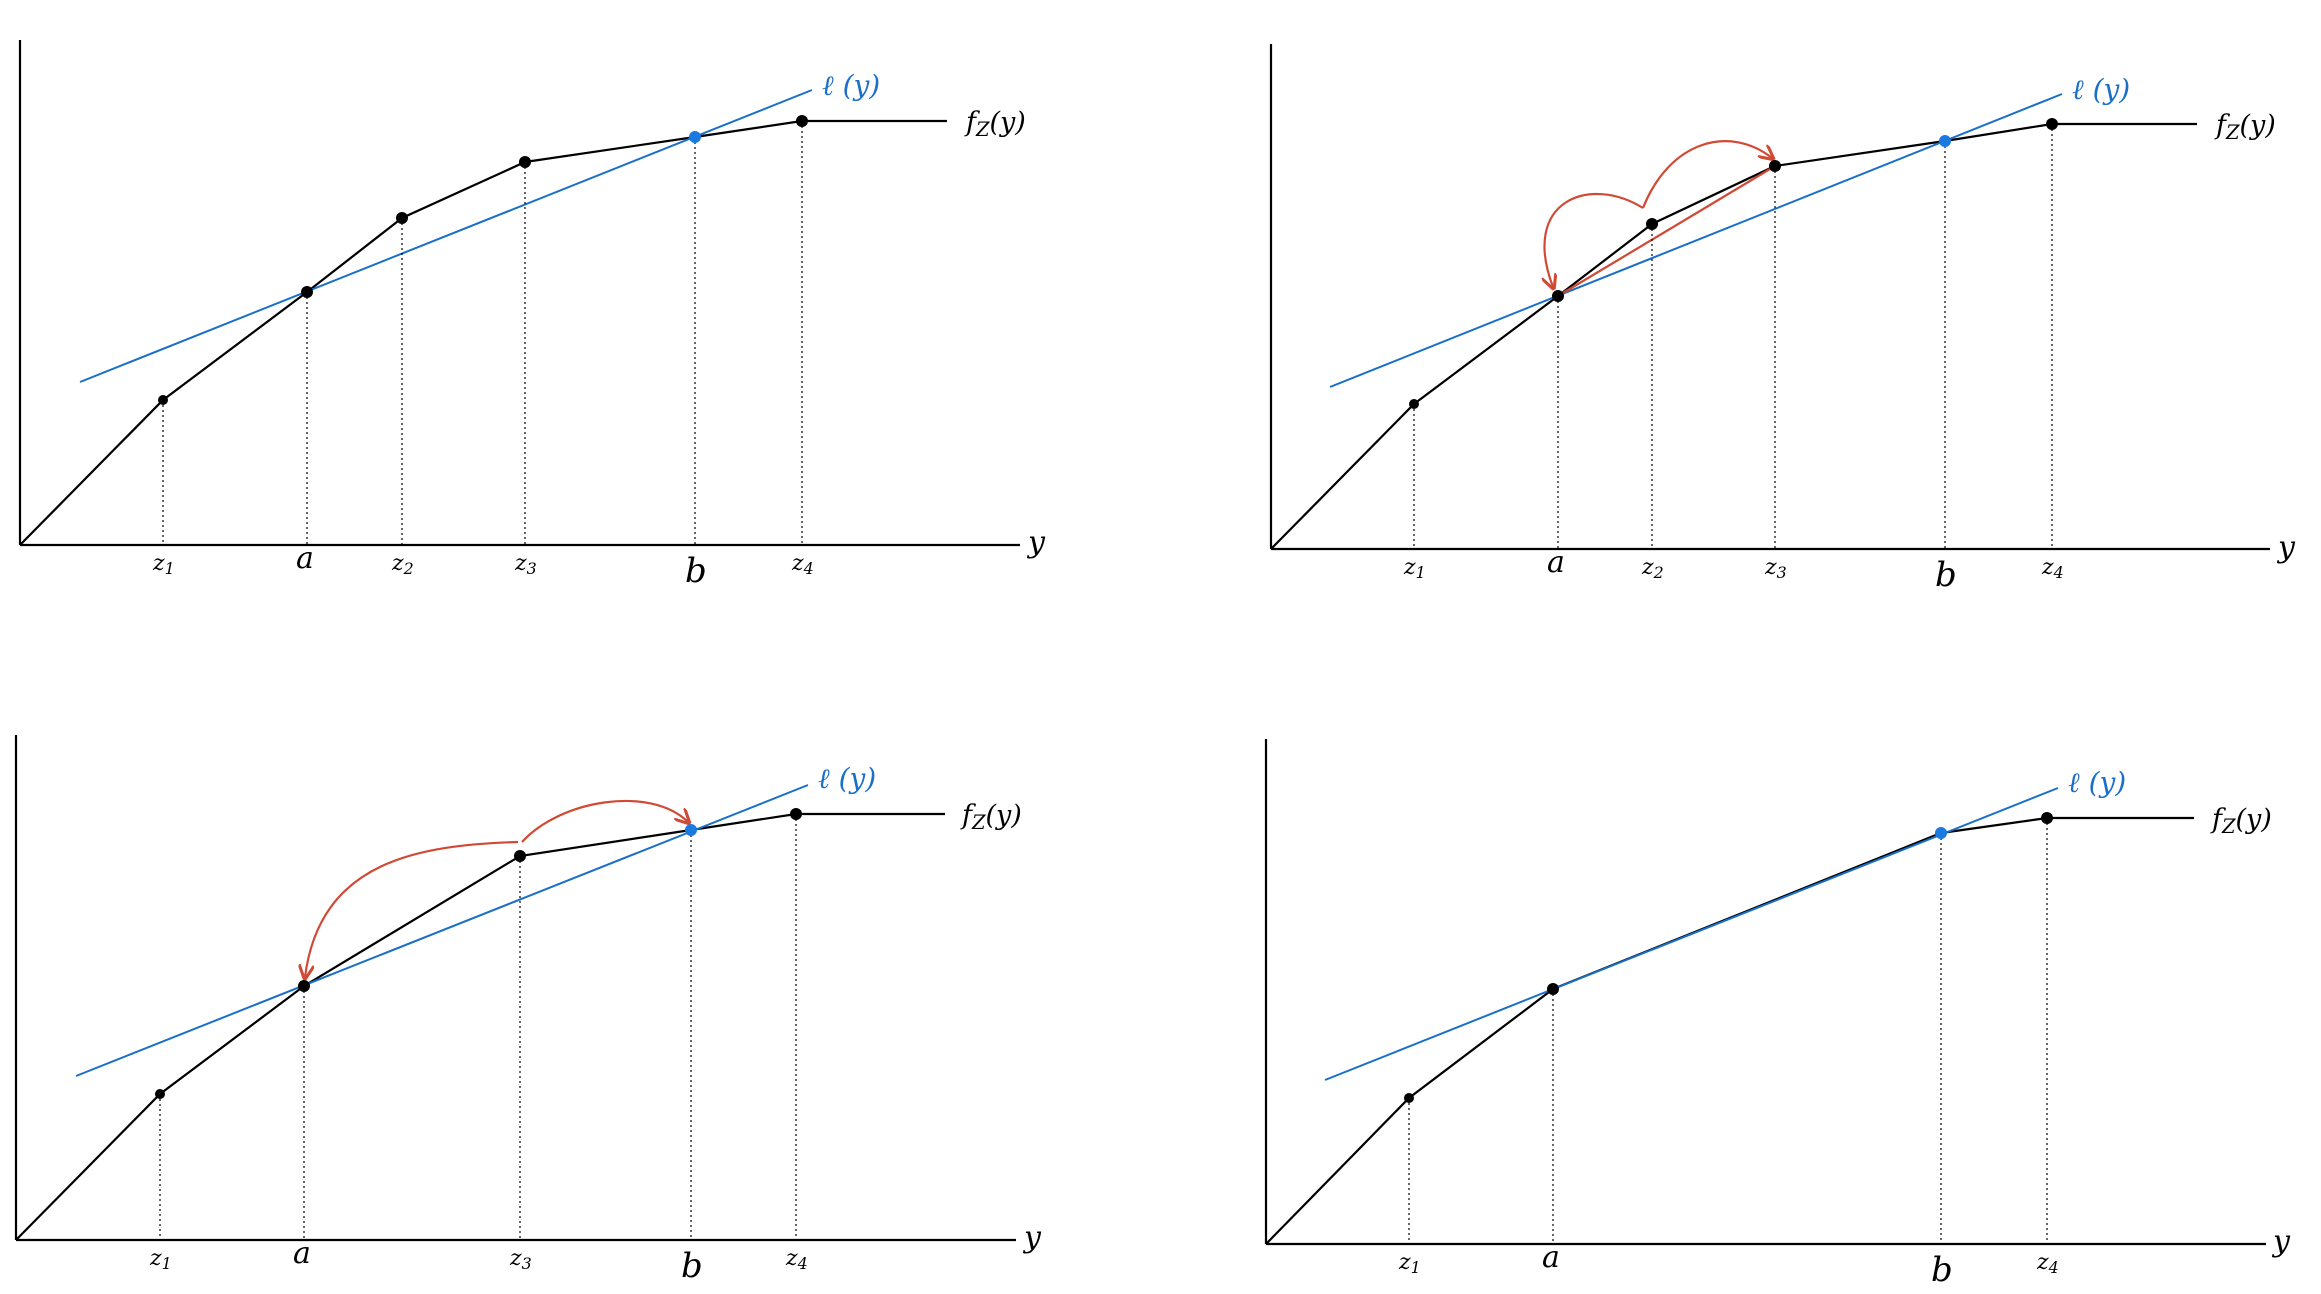 This screenshot has height=1294, width=2321. Describe the element at coordinates (1706, 174) in the screenshot. I see `arrow-to-z3` at that location.